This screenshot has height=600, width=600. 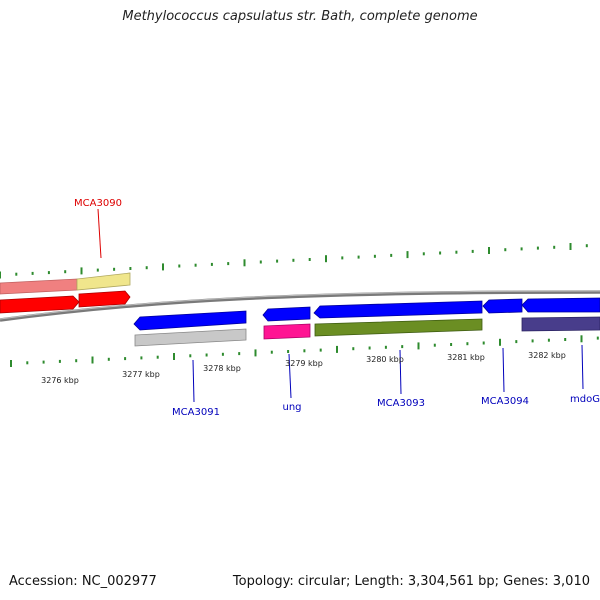 I want to click on leader-MCA3094, so click(x=503, y=370).